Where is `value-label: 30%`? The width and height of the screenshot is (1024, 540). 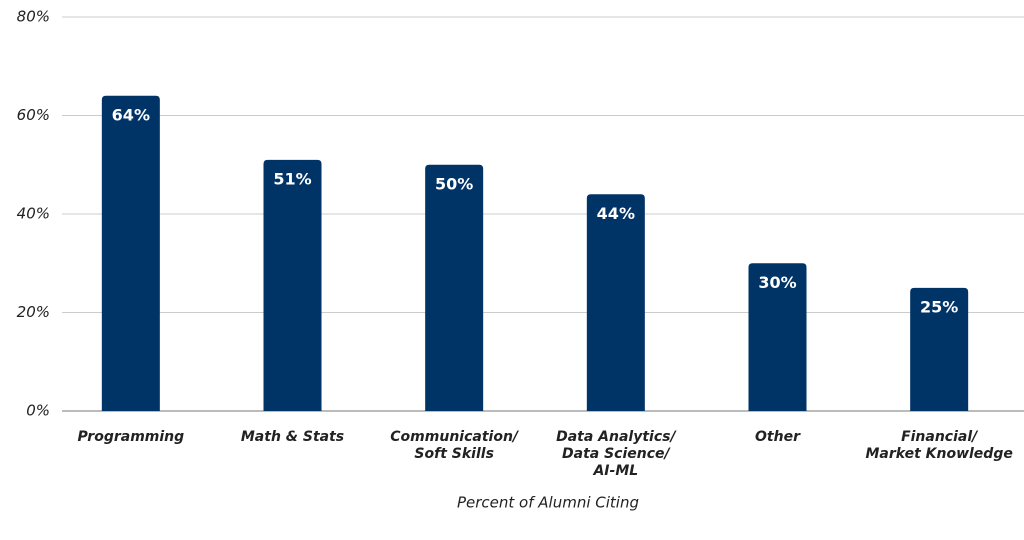 value-label: 30% is located at coordinates (777, 282).